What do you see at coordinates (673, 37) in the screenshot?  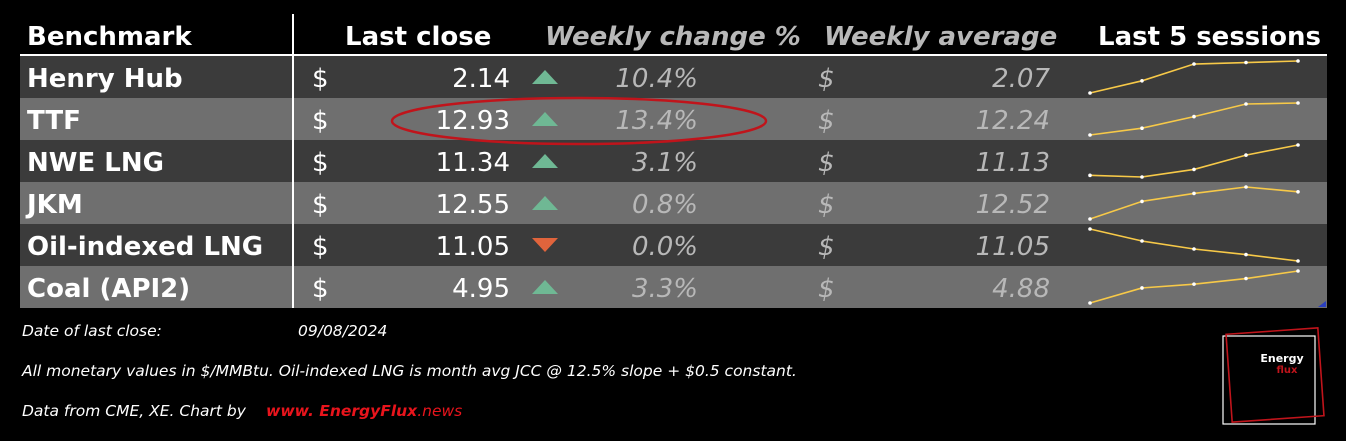 I see `header-weekly-change: Weekly change %` at bounding box center [673, 37].